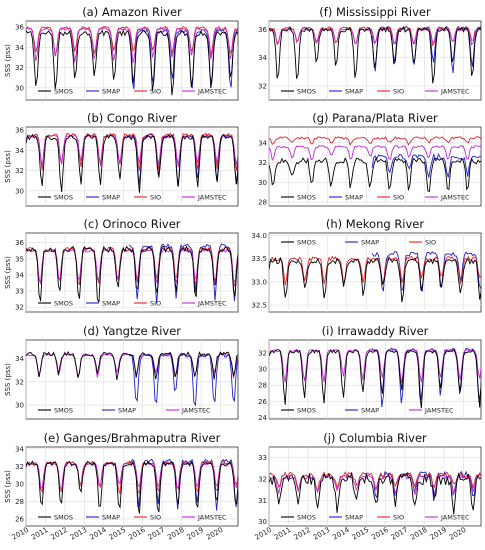 The width and height of the screenshot is (485, 550). I want to click on panel-title: (b) Congo River, so click(132, 118).